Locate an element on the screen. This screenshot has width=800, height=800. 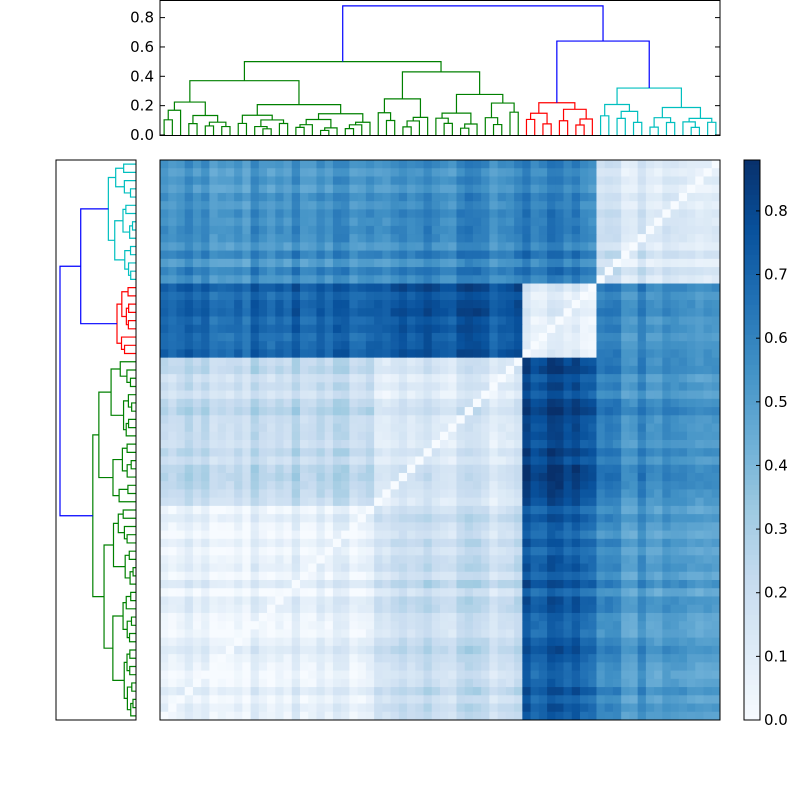
dendrogram-link-cyan is located at coordinates (681, 112).